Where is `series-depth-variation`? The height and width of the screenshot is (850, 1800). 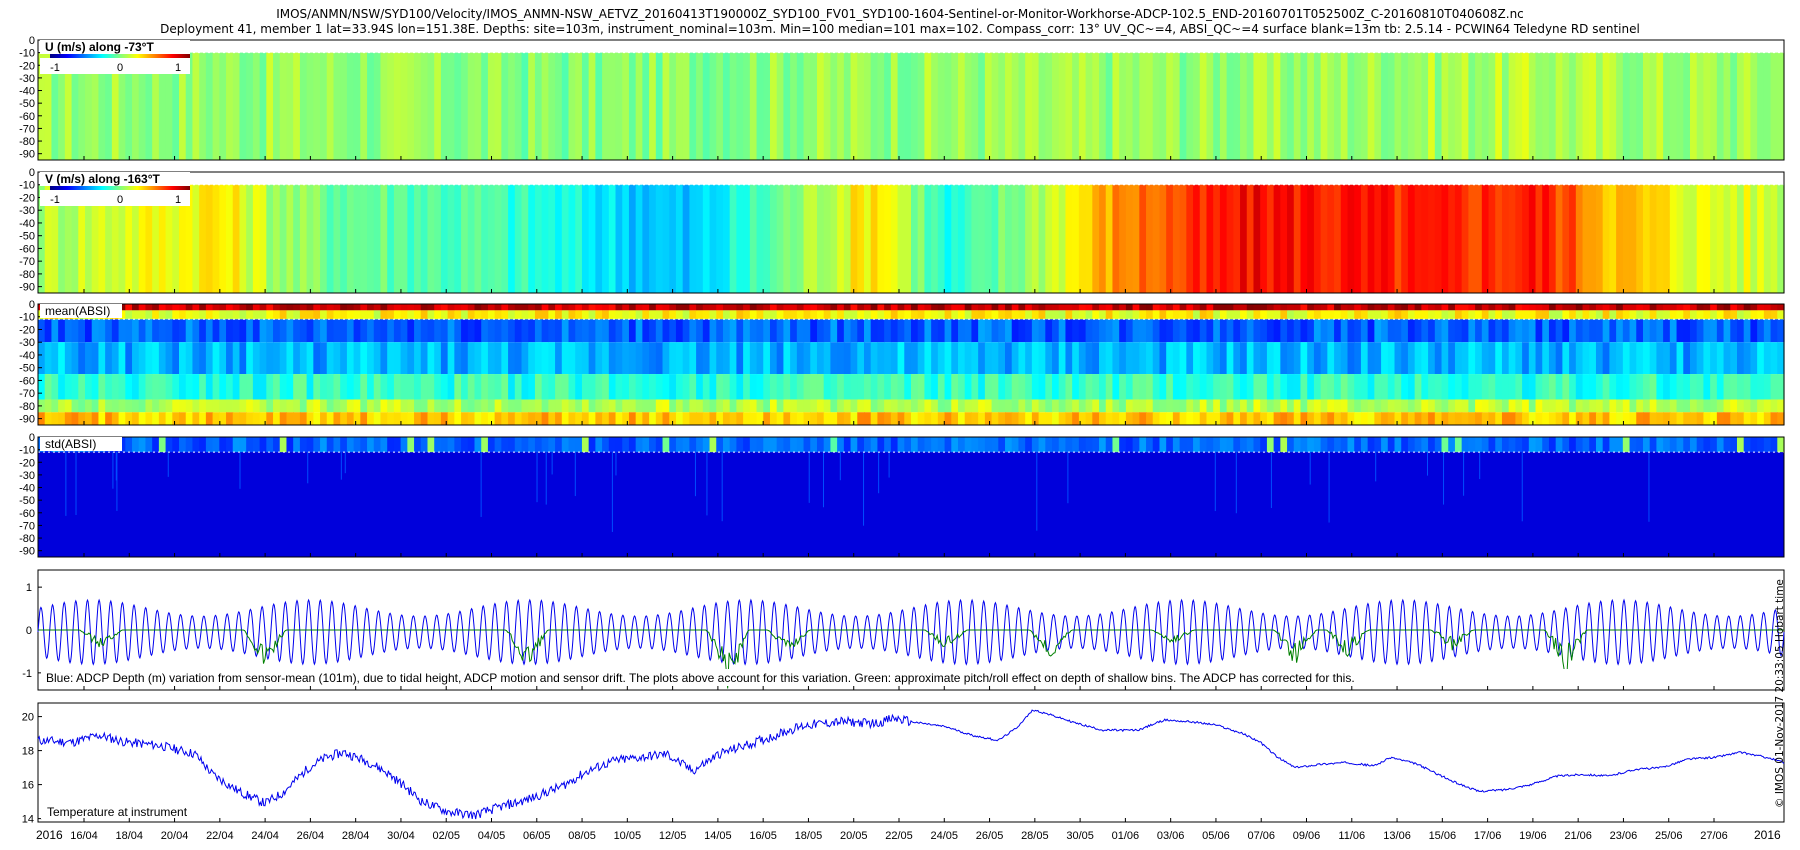 series-depth-variation is located at coordinates (911, 632).